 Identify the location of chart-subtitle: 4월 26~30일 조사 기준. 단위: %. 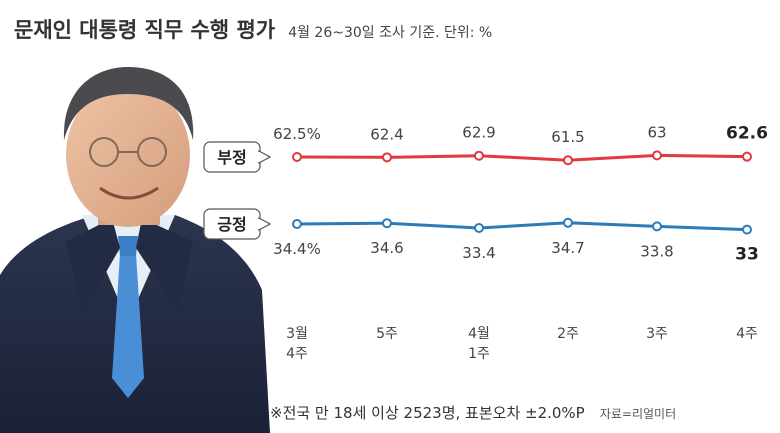
(390, 33).